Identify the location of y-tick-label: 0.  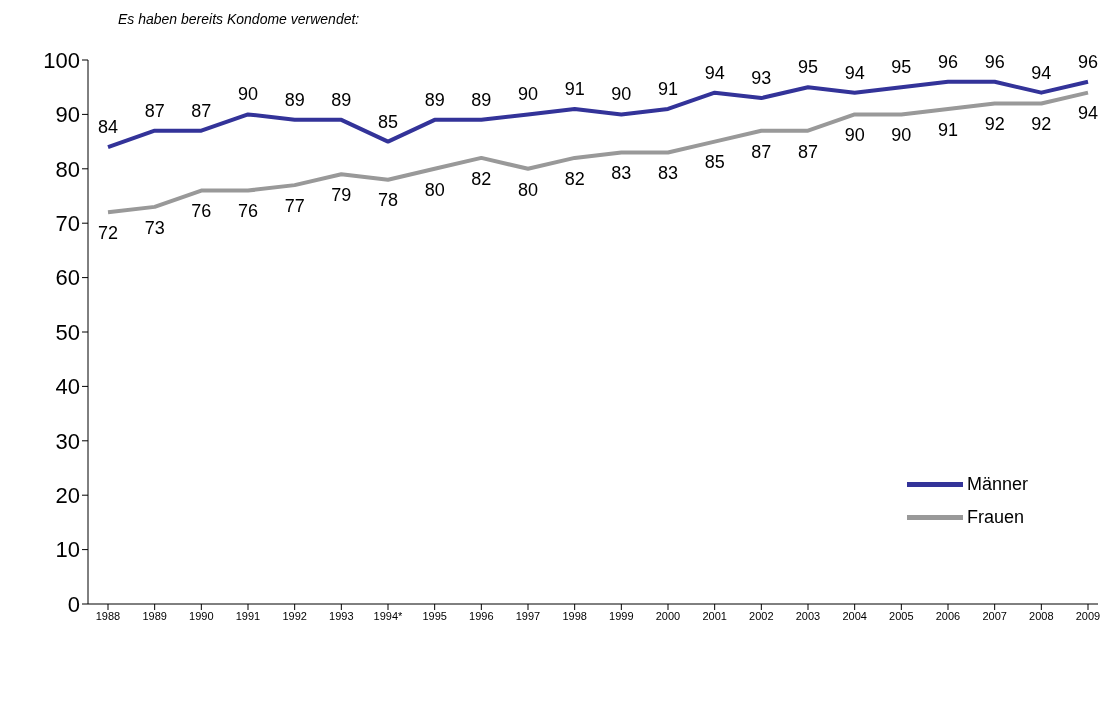
(73, 604).